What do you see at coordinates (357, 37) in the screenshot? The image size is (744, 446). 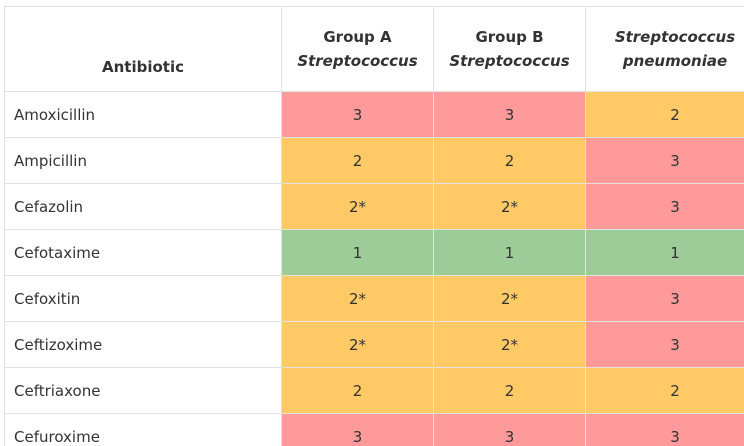 I see `header-line: Group A` at bounding box center [357, 37].